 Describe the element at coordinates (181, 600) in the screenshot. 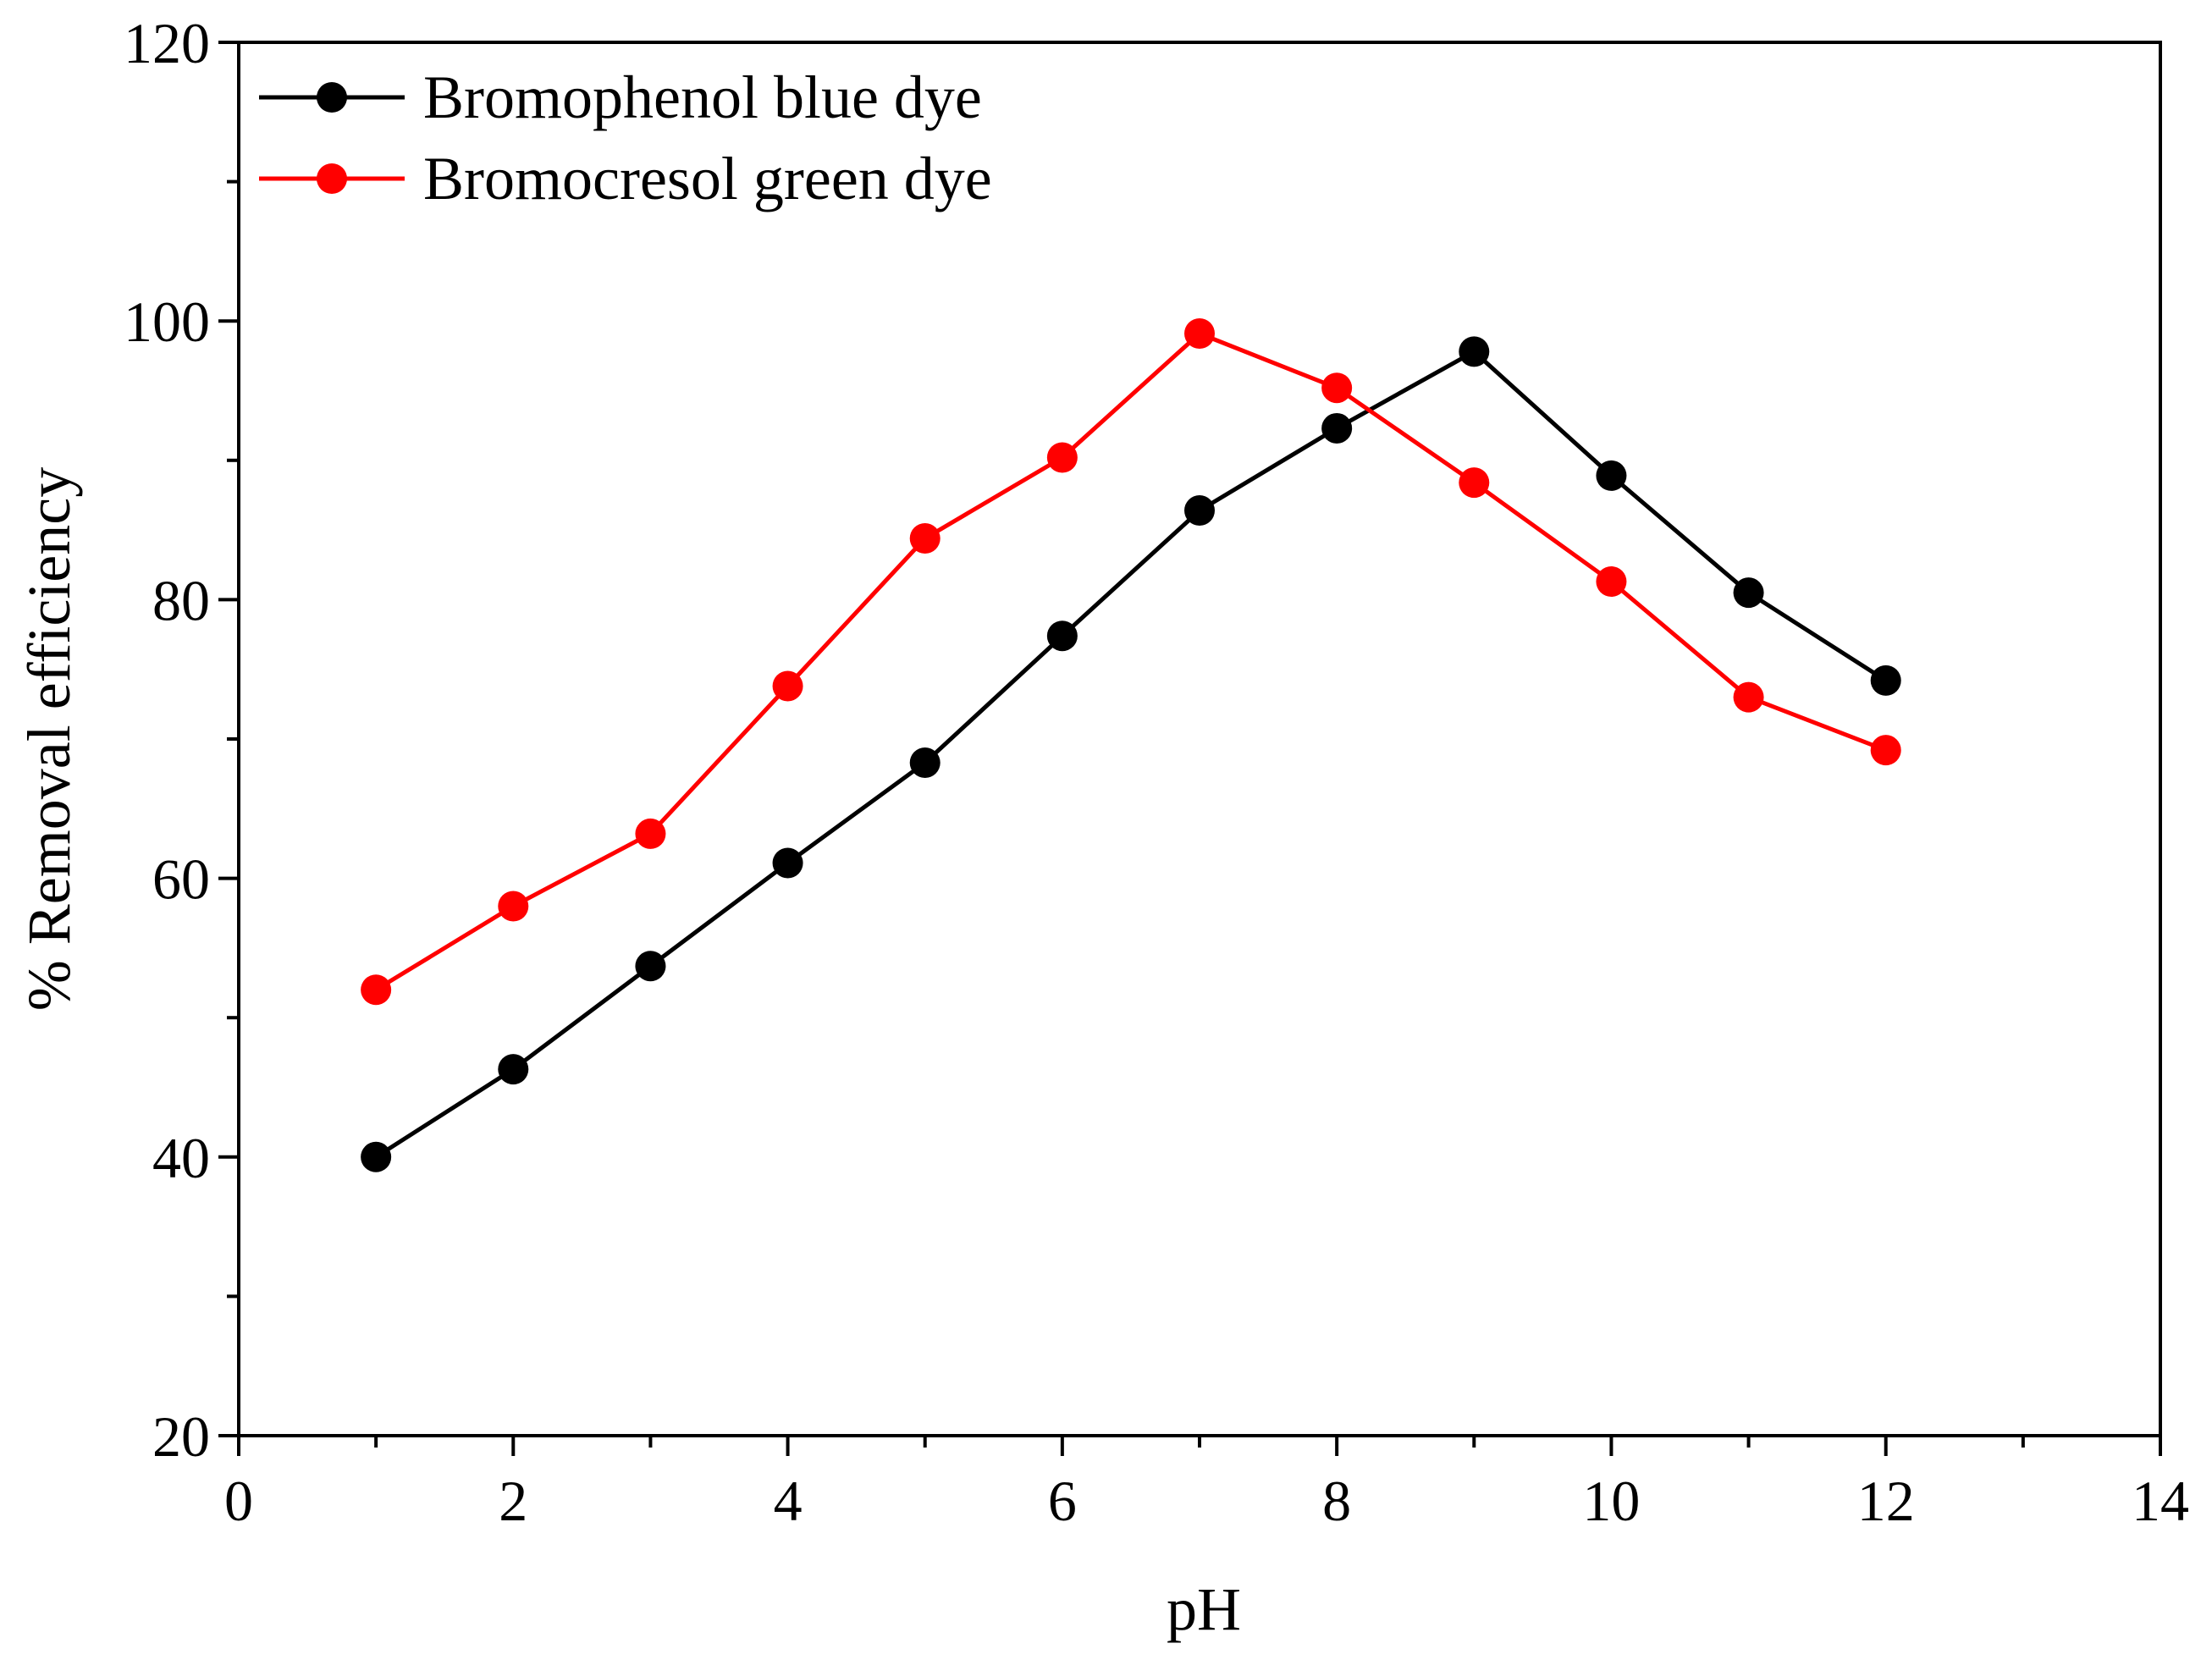

I see `y-tick-label: 80` at that location.